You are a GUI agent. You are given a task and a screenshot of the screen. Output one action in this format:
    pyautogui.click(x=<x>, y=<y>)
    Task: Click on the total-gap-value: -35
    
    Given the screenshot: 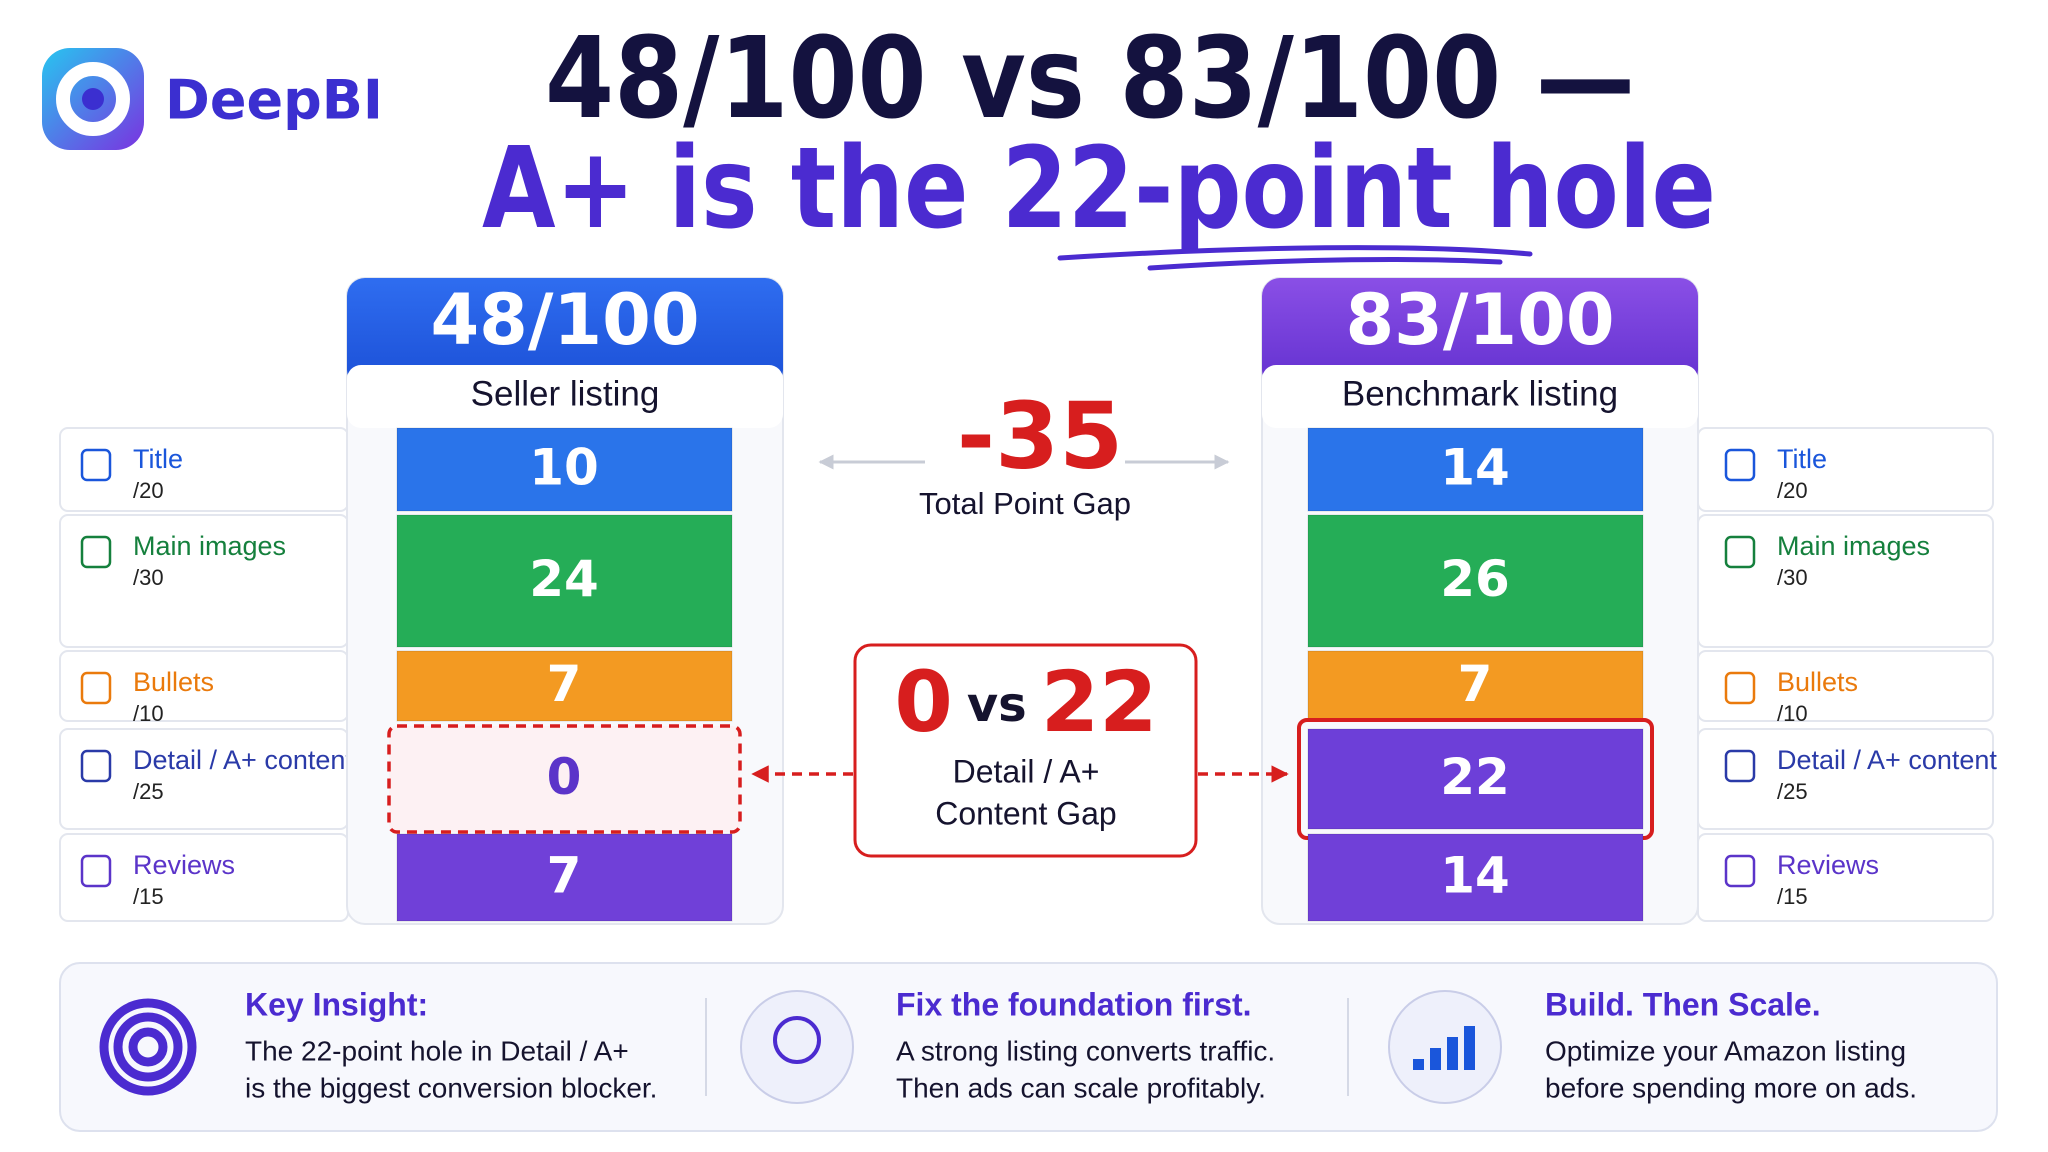 What is the action you would take?
    pyautogui.click(x=1040, y=435)
    